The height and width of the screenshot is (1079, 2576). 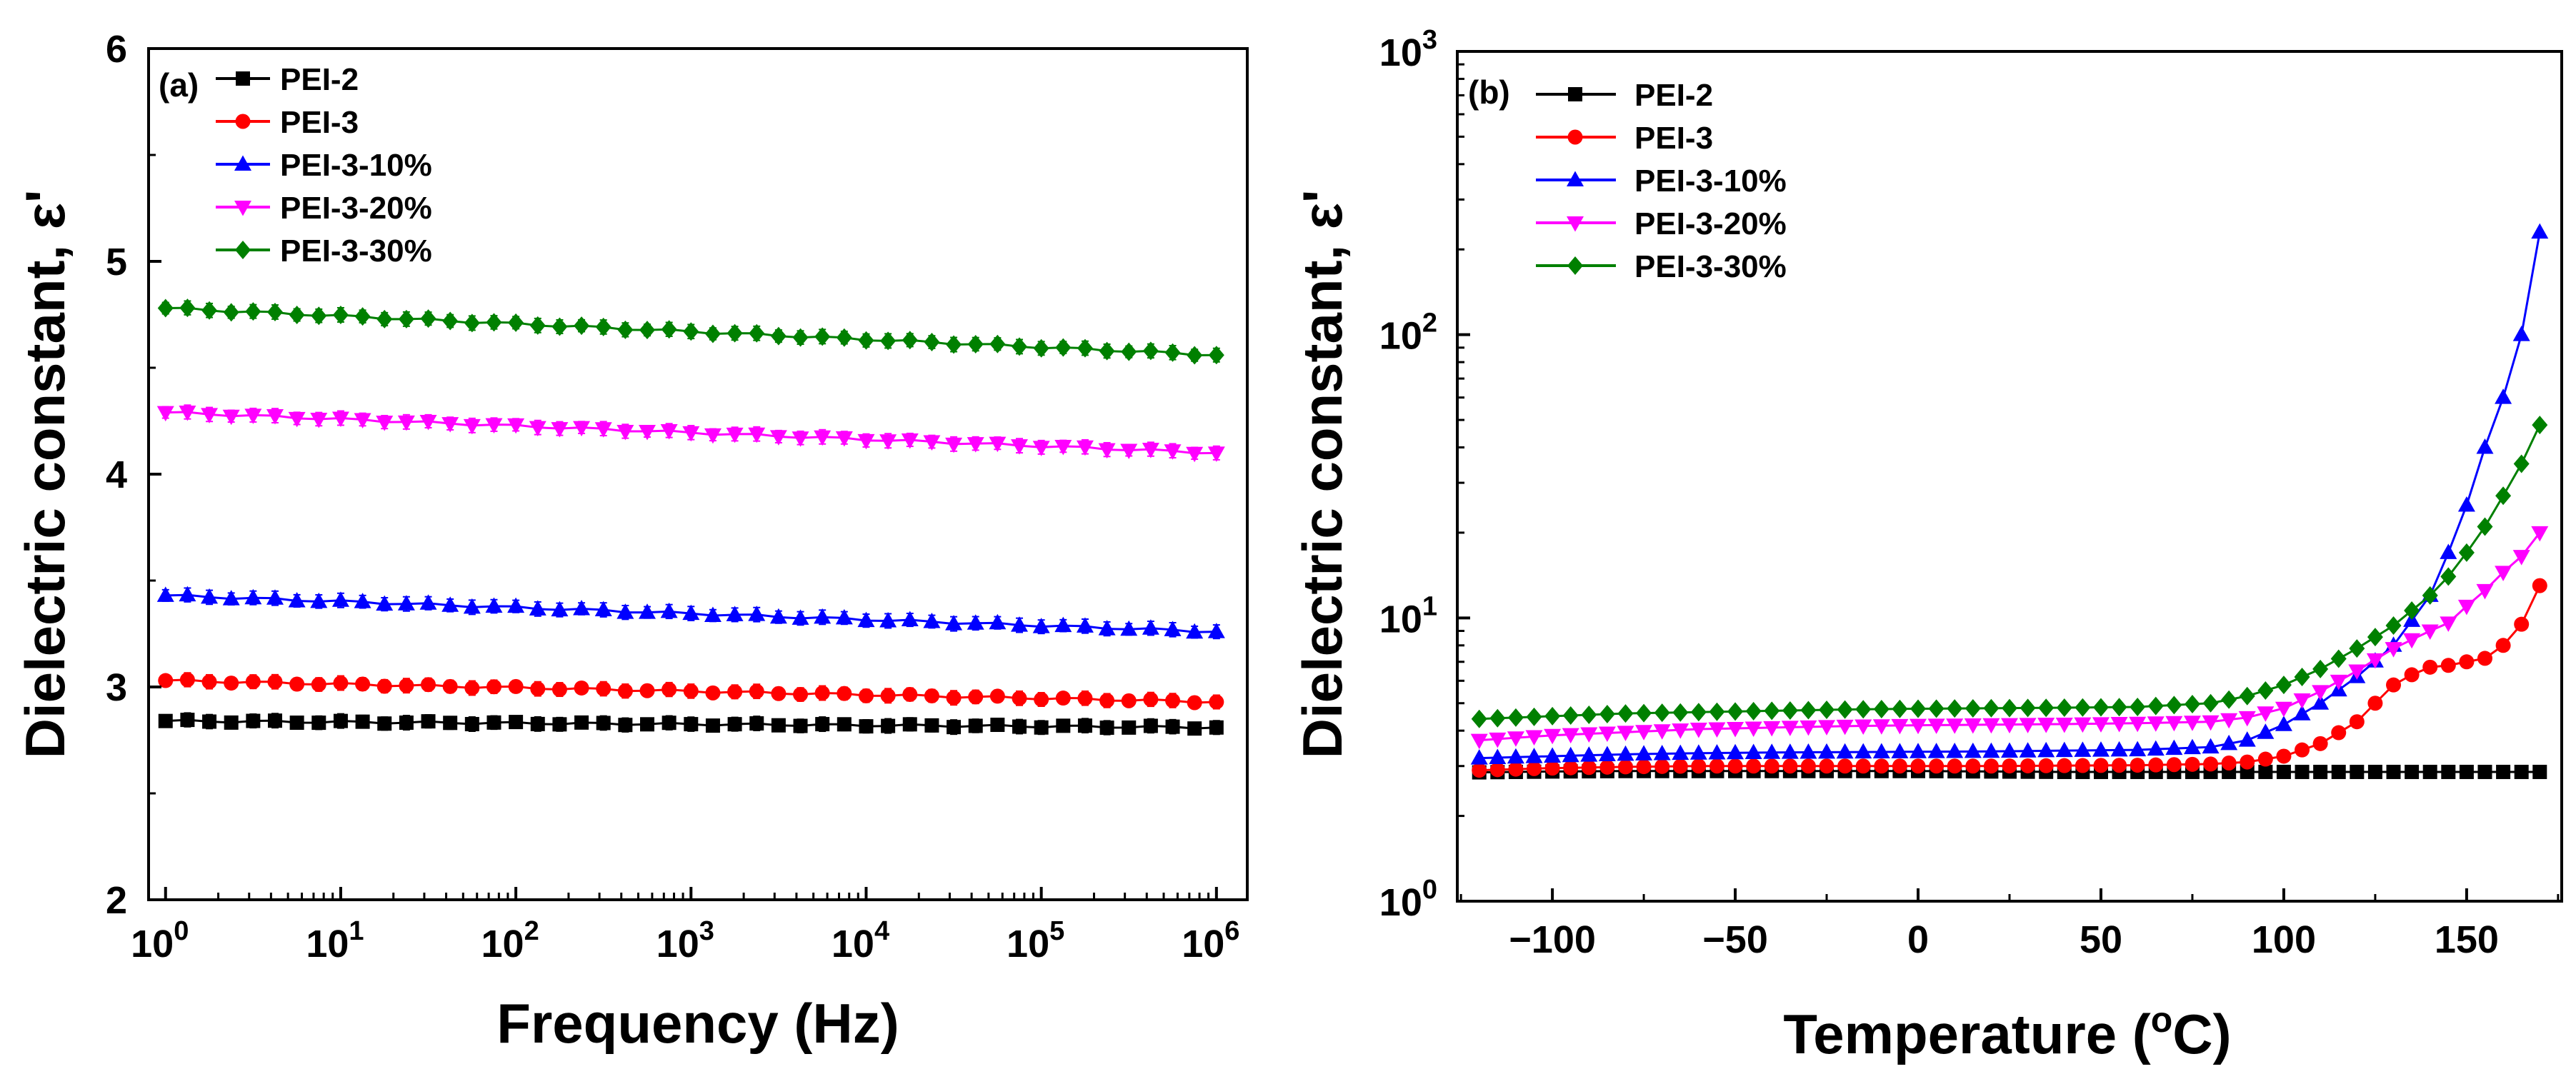 What do you see at coordinates (1408, 616) in the screenshot?
I see `y-tick-label-b: 101` at bounding box center [1408, 616].